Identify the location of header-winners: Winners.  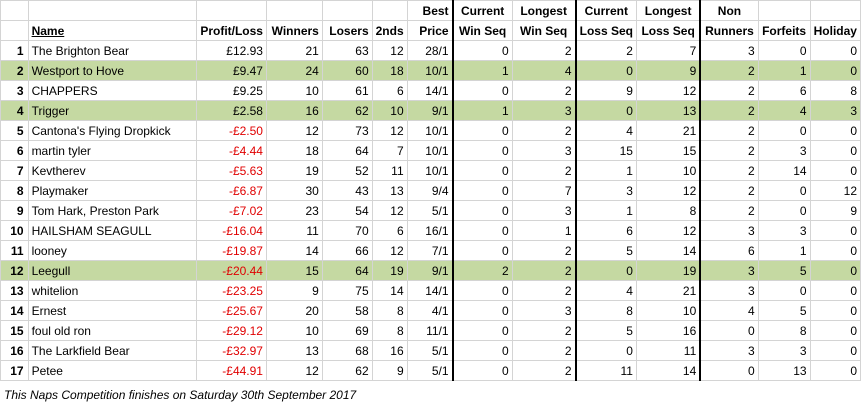
(294, 30).